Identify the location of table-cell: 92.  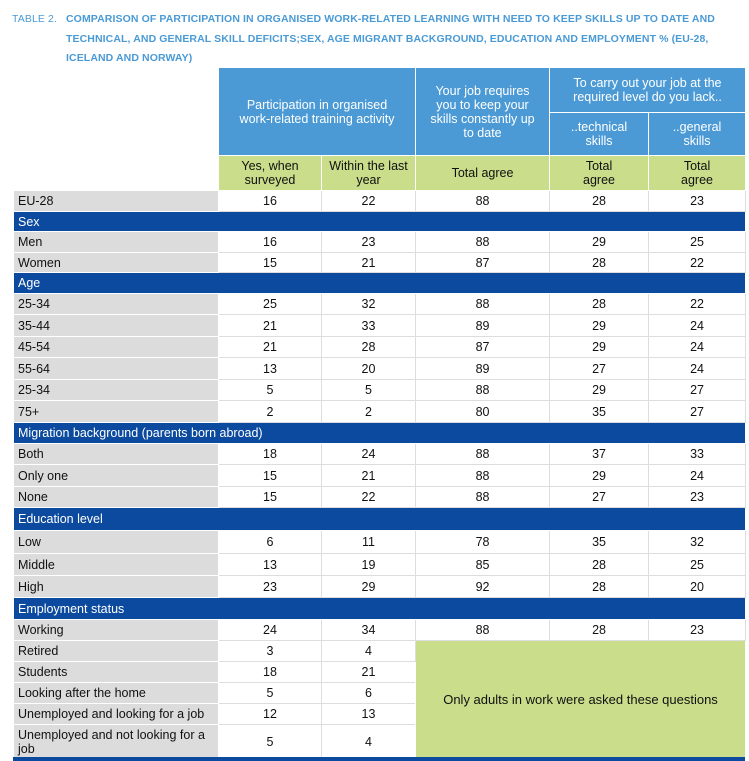
(483, 586).